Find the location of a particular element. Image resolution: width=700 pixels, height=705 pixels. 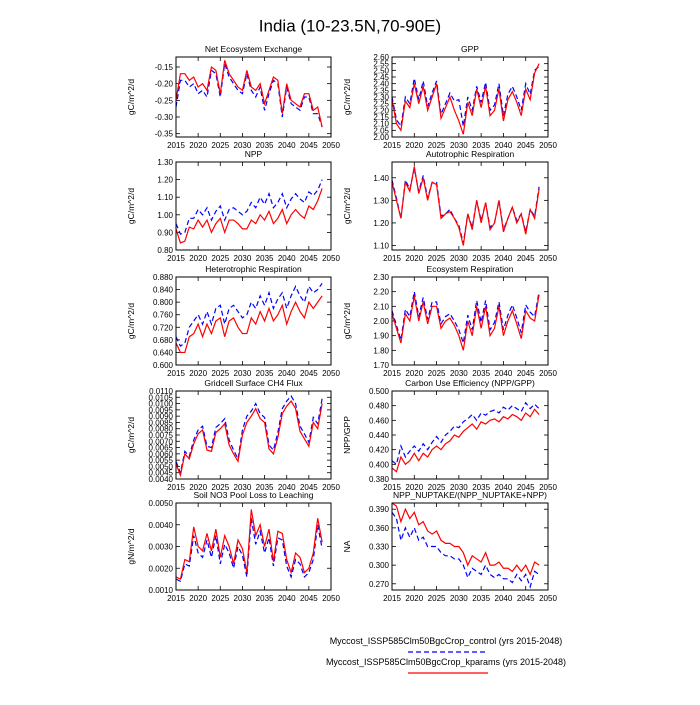

y-tick-label: 2.20 is located at coordinates (381, 110).